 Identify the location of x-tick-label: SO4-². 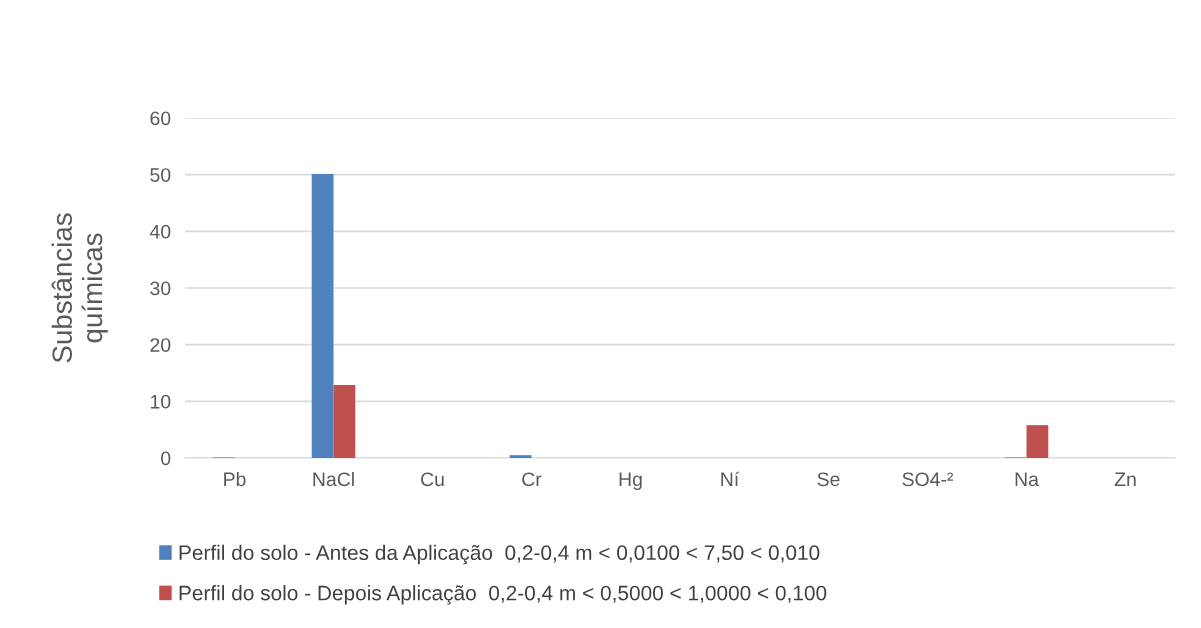
(928, 479).